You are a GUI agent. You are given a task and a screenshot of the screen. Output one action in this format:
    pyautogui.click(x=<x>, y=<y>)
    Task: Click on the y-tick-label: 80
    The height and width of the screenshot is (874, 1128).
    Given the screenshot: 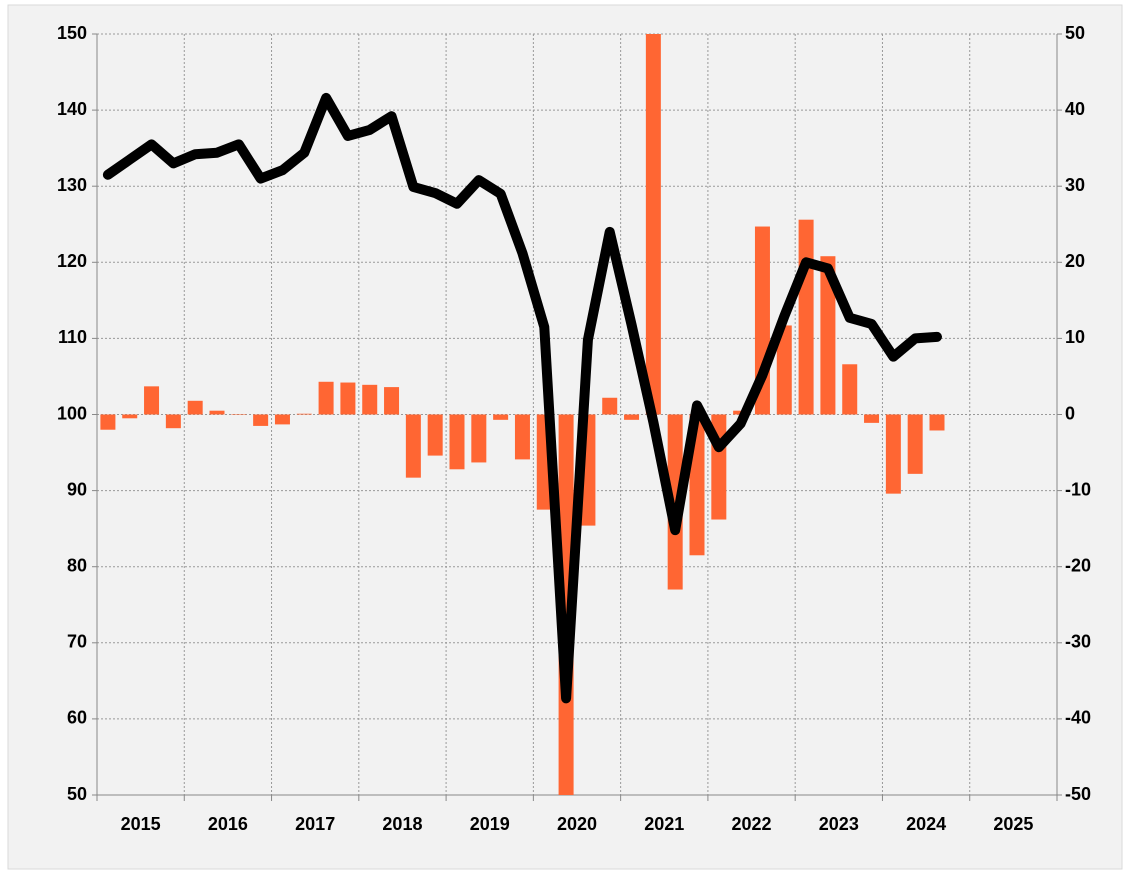 What is the action you would take?
    pyautogui.click(x=77, y=565)
    